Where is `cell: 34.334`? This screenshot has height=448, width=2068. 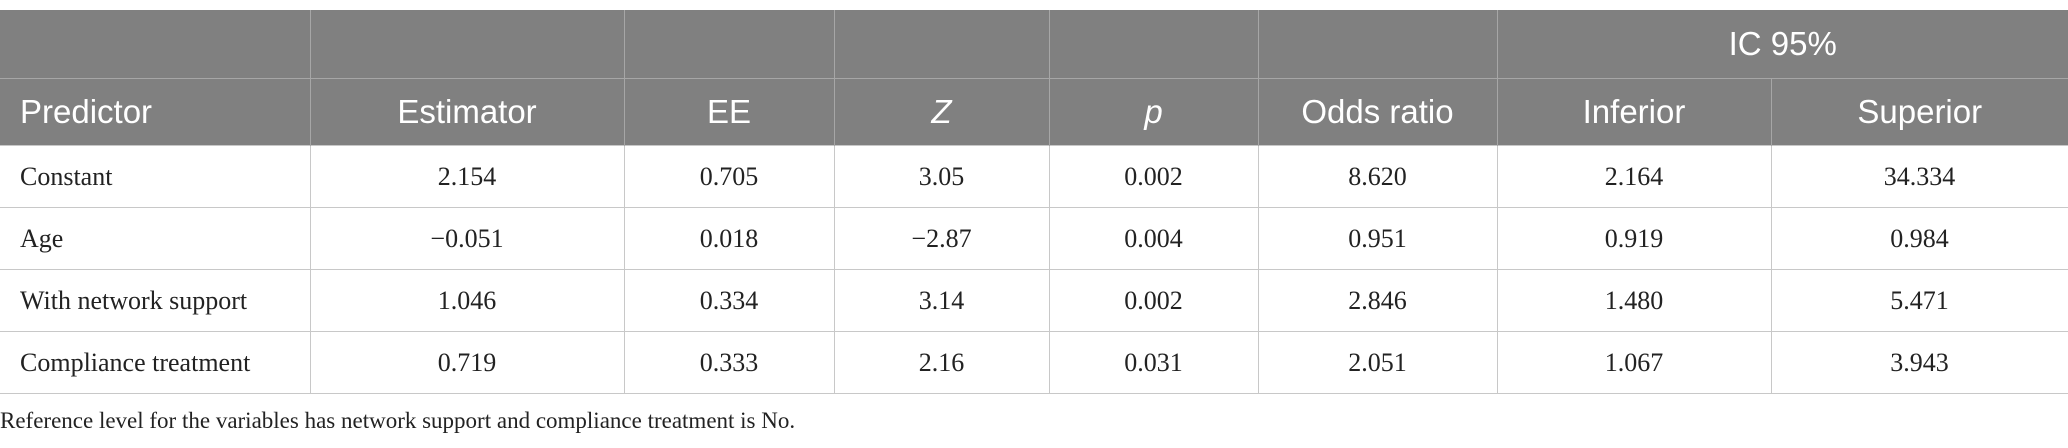
cell: 34.334 is located at coordinates (1919, 176).